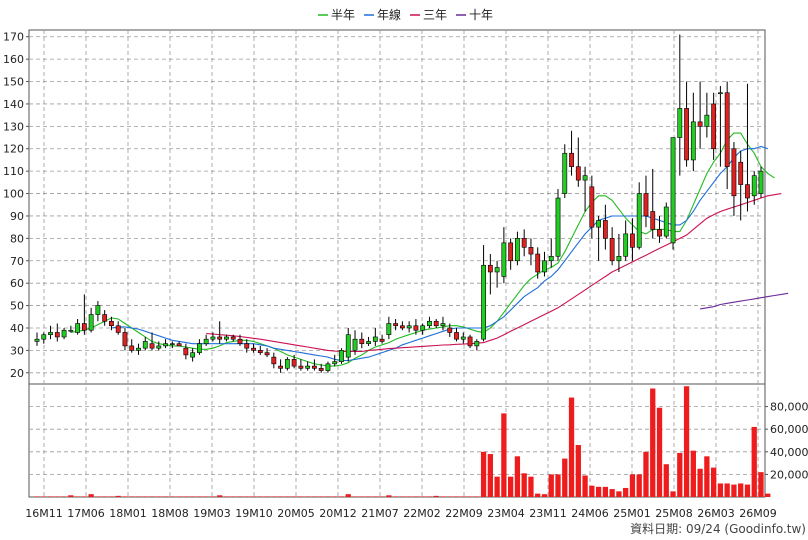 The height and width of the screenshot is (540, 808). I want to click on x-tick-label-11: 23M04, so click(506, 513).